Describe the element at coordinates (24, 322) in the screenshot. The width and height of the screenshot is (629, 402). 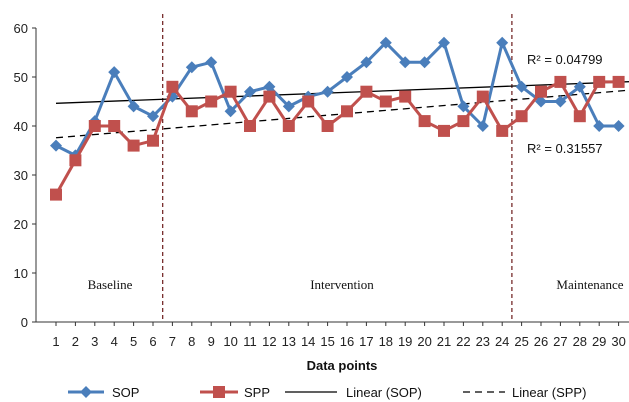
I see `y-tick-label: 0` at that location.